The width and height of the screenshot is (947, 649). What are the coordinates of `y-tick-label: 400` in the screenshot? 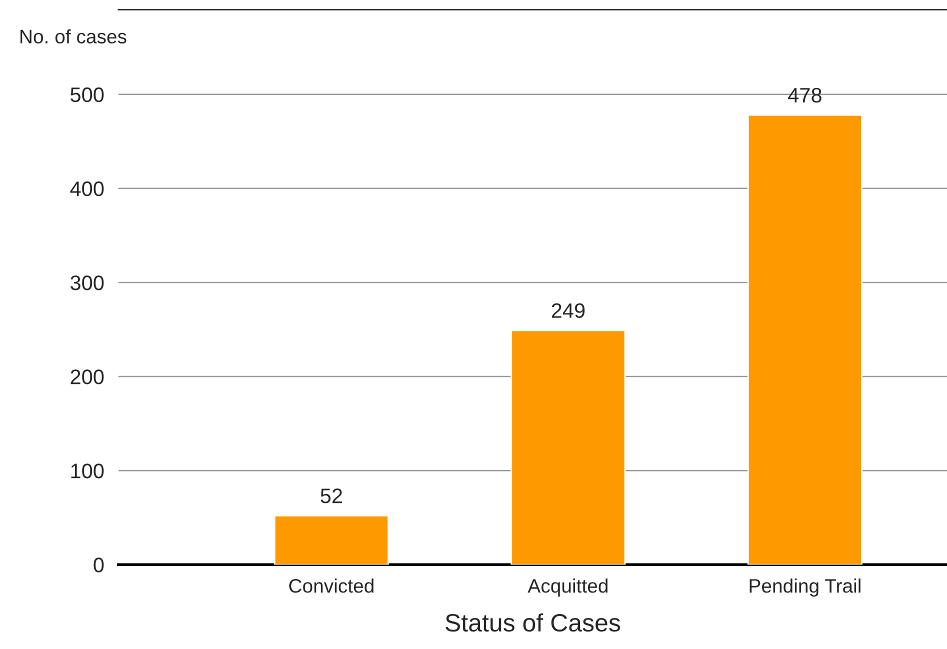 It's located at (87, 188).